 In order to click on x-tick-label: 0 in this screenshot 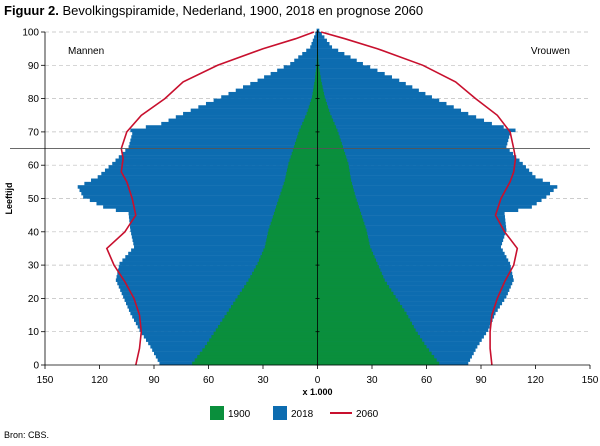, I will do `click(318, 380)`.